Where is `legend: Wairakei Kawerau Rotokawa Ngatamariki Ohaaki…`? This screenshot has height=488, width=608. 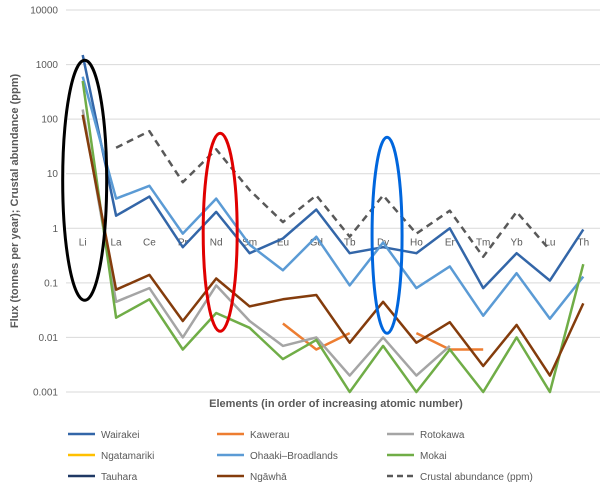 legend: Wairakei Kawerau Rotokawa Ngatamariki Ohaaki… is located at coordinates (300, 456).